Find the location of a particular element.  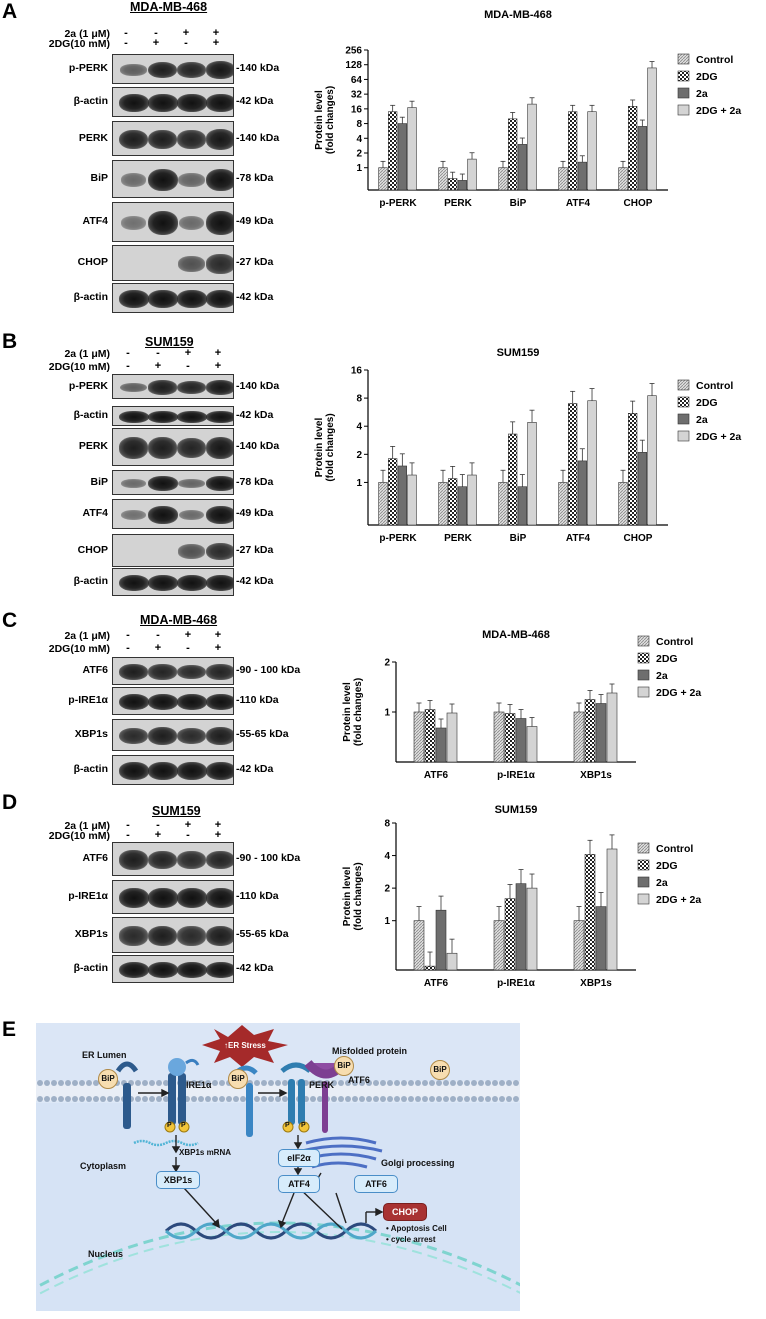

chart-title: MDA-MB-468 is located at coordinates (516, 635).